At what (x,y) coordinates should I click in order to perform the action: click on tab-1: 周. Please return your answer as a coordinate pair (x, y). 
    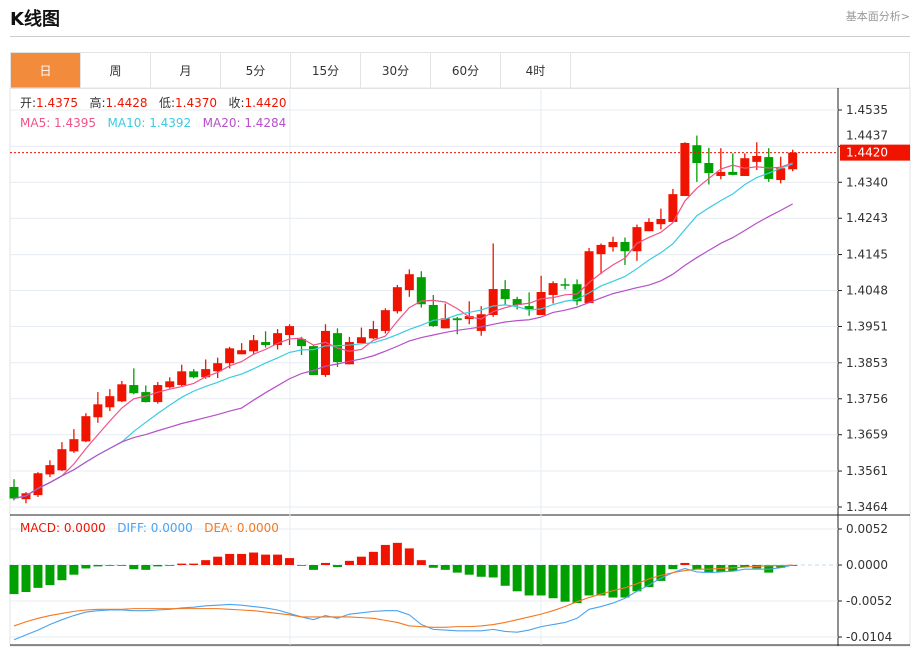
    Looking at the image, I should click on (116, 70).